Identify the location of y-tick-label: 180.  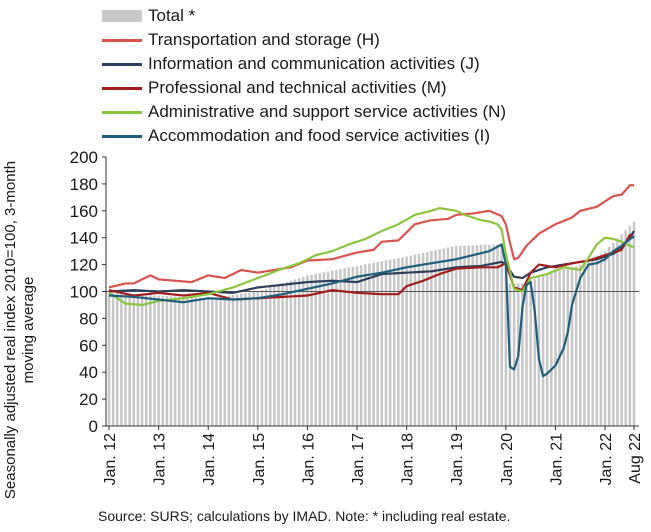
(84, 184).